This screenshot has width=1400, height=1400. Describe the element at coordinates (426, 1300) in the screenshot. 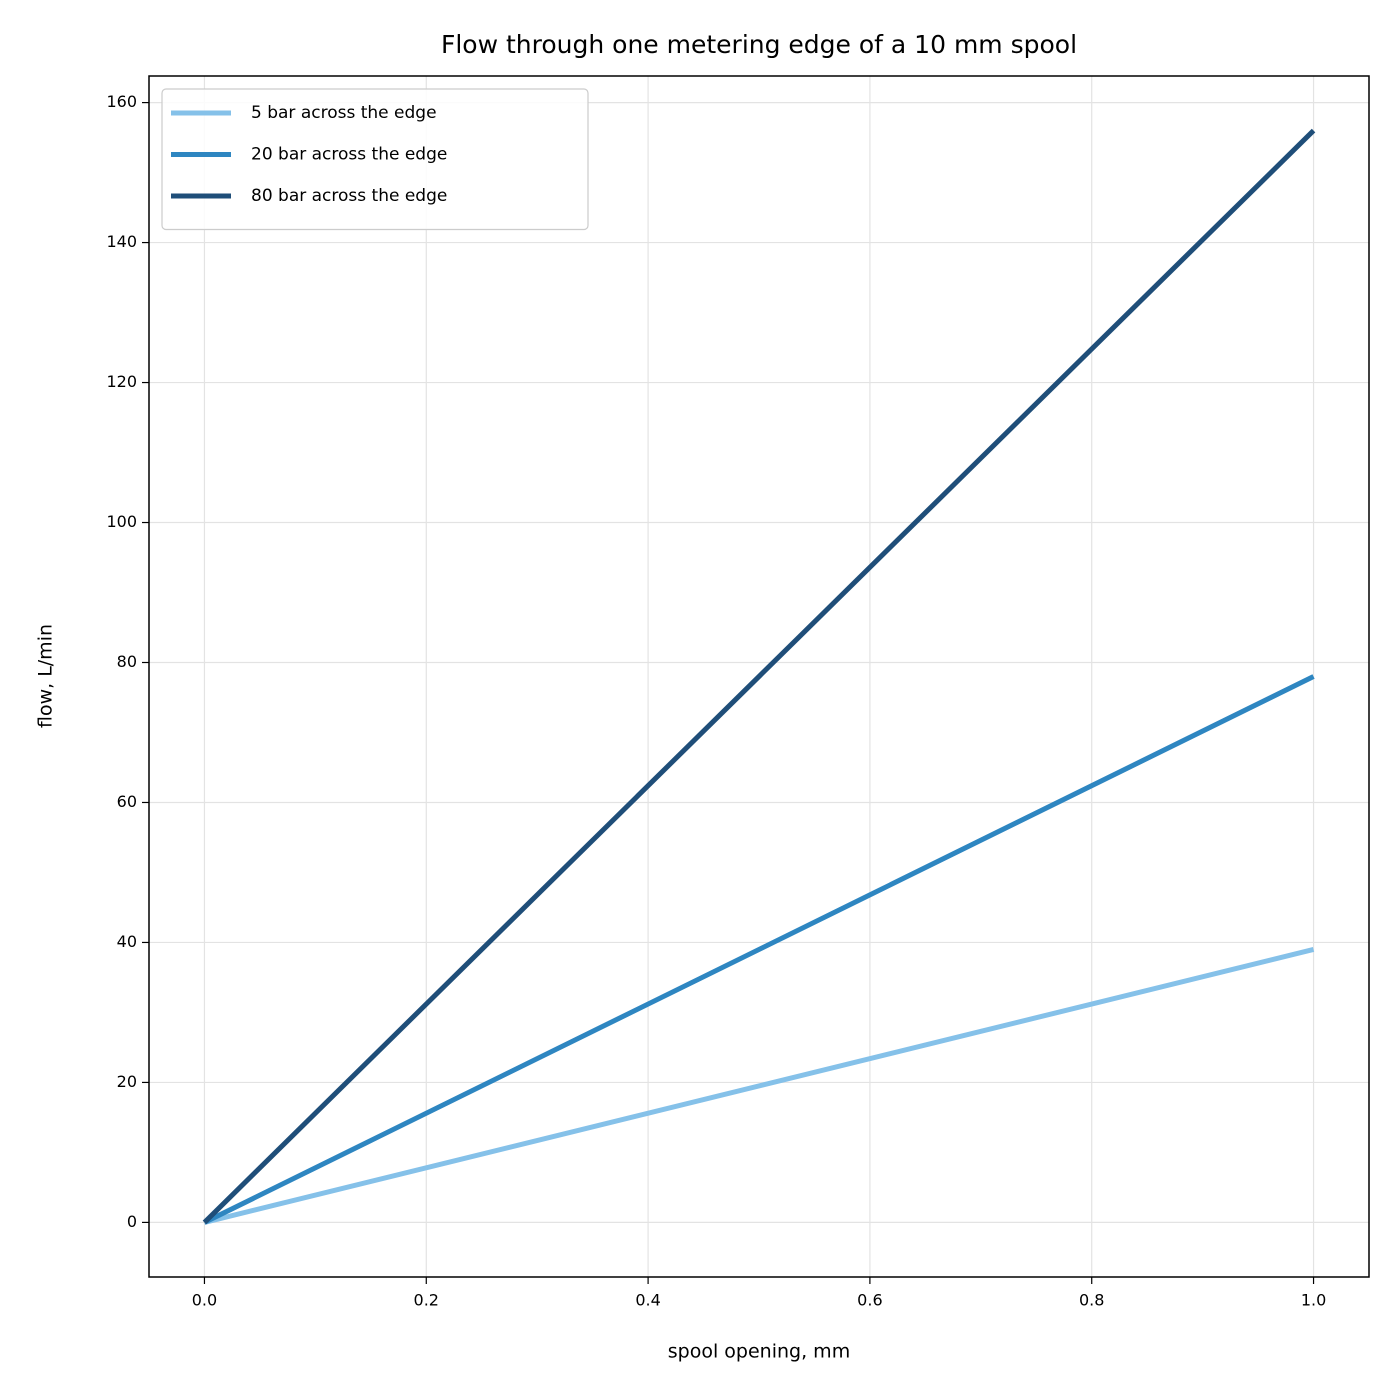

I see `x-tick-label: 0.2` at that location.